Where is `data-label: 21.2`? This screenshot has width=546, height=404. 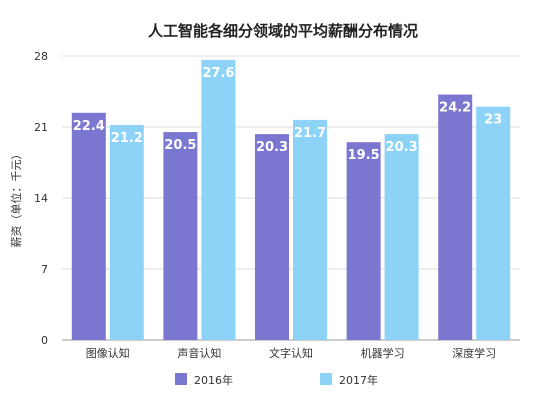
data-label: 21.2 is located at coordinates (127, 138).